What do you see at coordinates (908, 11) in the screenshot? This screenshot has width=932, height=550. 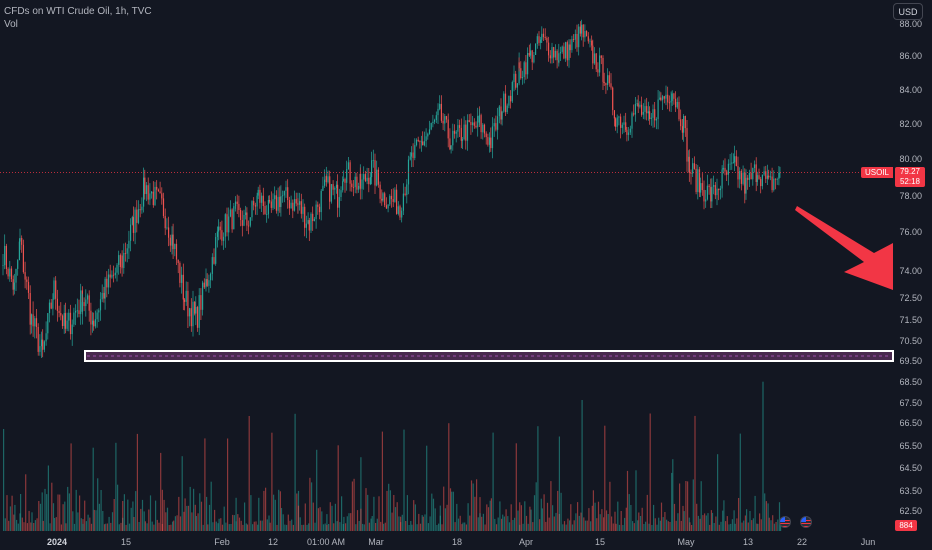 I see `currency-button: USD` at bounding box center [908, 11].